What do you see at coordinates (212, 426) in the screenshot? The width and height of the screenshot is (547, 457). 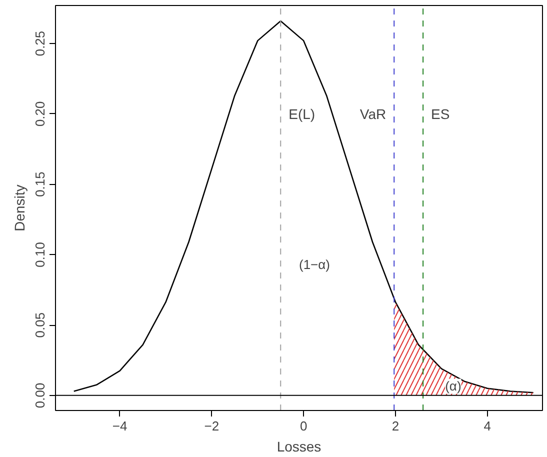 I see `x-tick-label: −2` at bounding box center [212, 426].